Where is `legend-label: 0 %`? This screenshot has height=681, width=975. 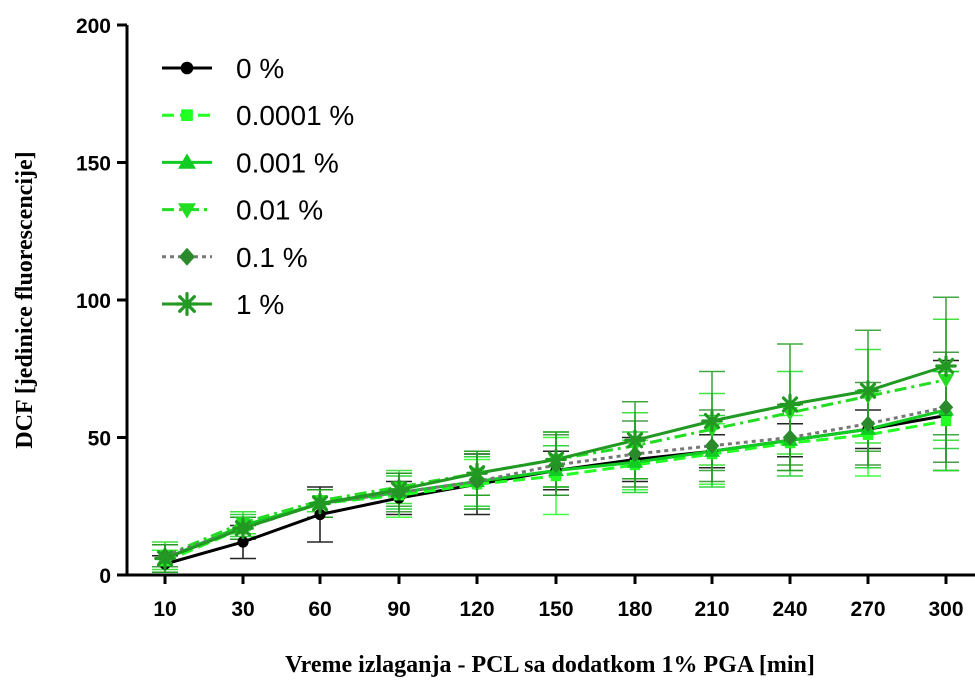
legend-label: 0 % is located at coordinates (260, 68).